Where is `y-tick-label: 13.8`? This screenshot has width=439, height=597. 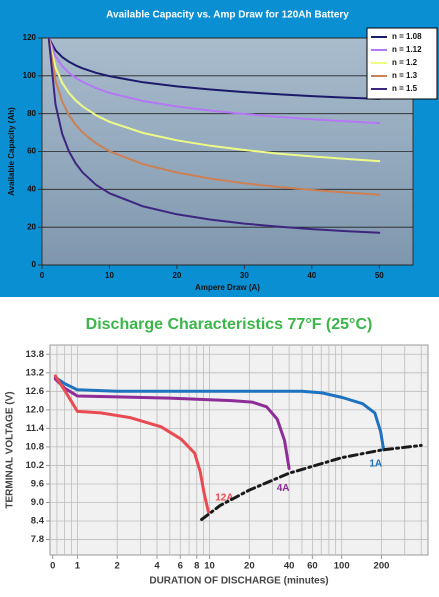
y-tick-label: 13.8 is located at coordinates (35, 354).